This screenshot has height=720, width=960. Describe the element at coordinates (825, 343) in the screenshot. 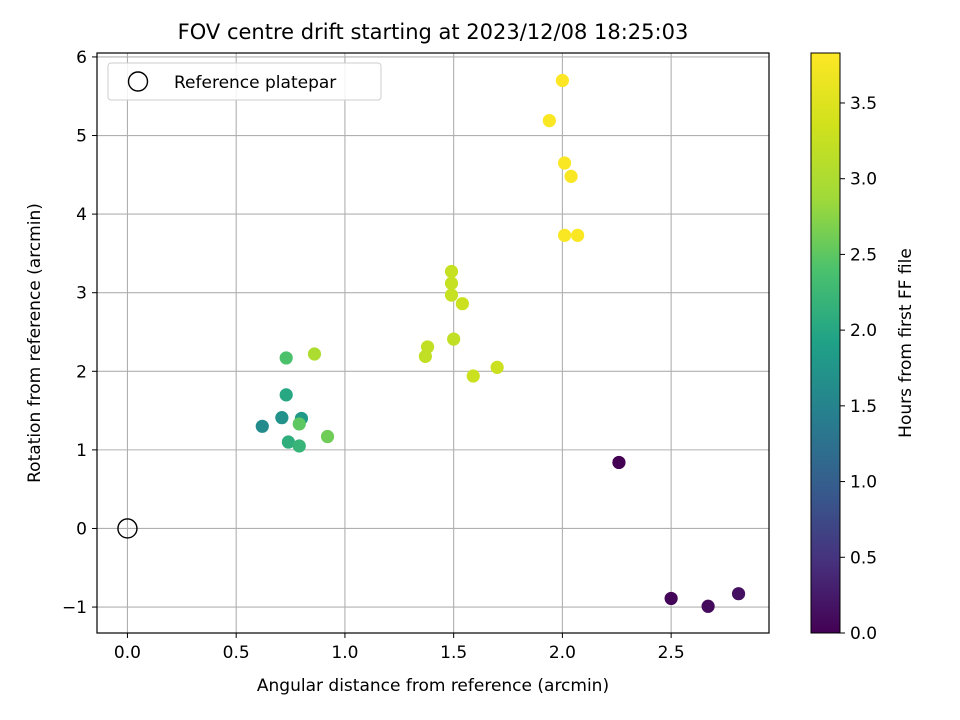

I see `colorbar` at that location.